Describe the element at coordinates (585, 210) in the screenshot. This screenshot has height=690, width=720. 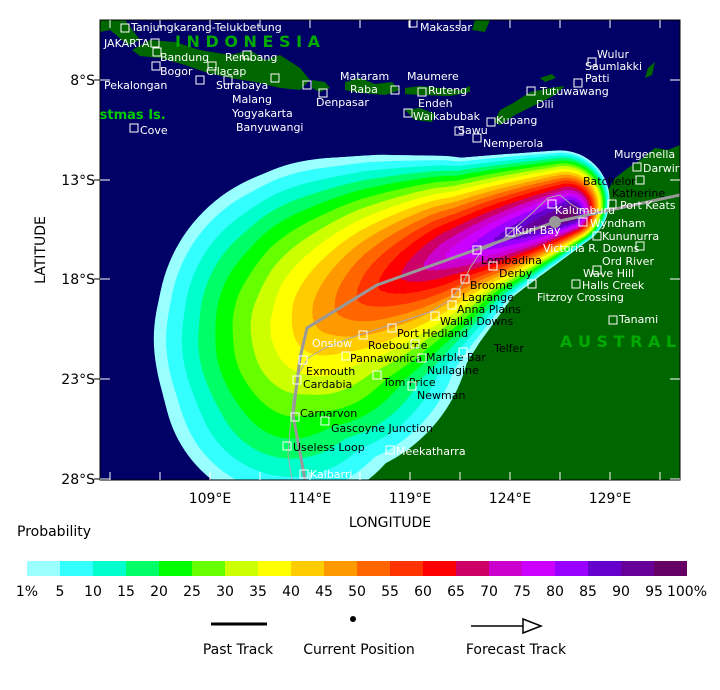
I see `town-label: Kalumburu` at that location.